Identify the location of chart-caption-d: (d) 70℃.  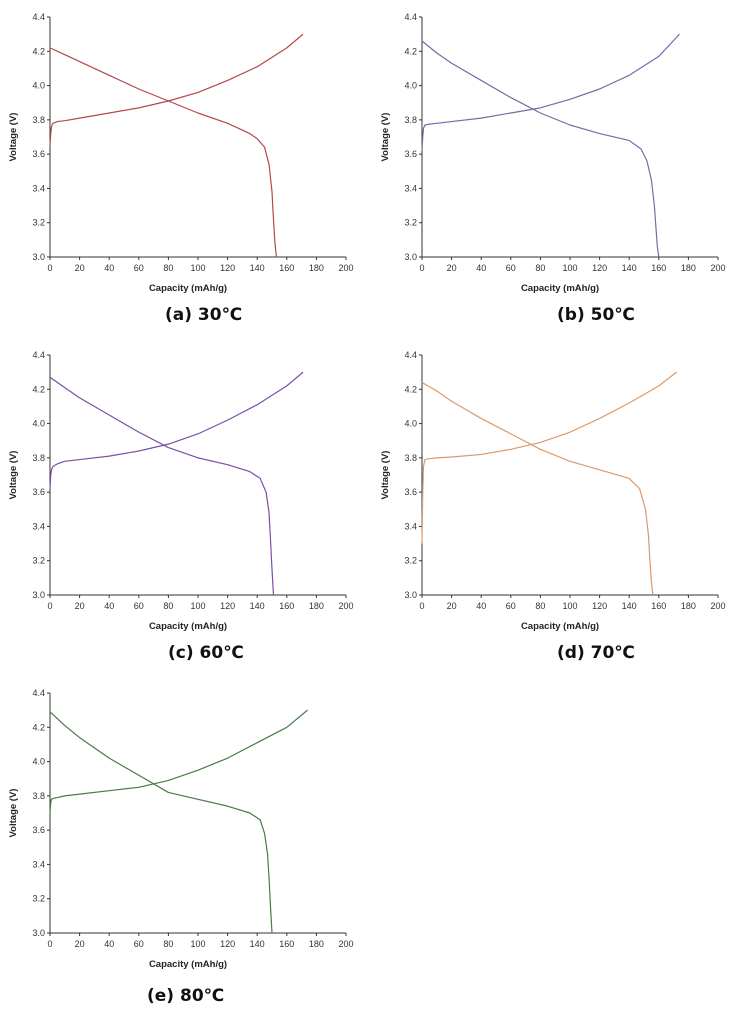
(596, 653).